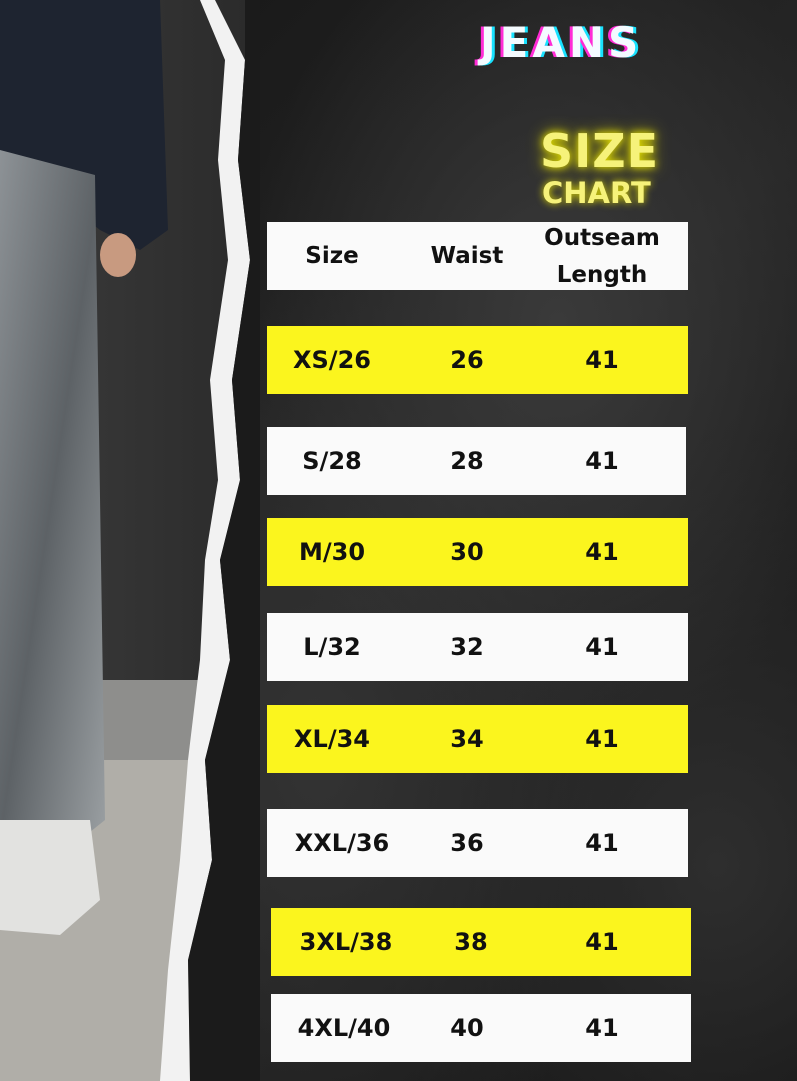  I want to click on size-cell: M/30, so click(332, 552).